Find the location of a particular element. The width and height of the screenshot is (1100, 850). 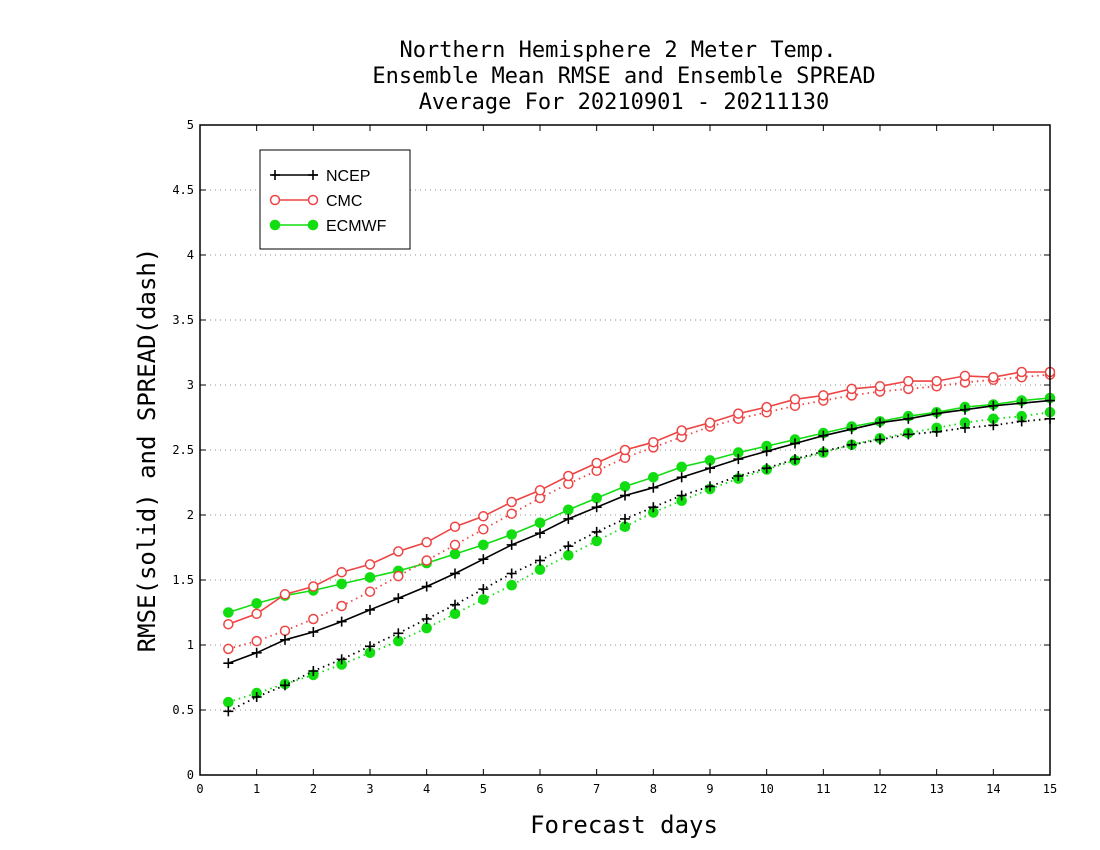

y-tick-label: 1.5 is located at coordinates (183, 580).